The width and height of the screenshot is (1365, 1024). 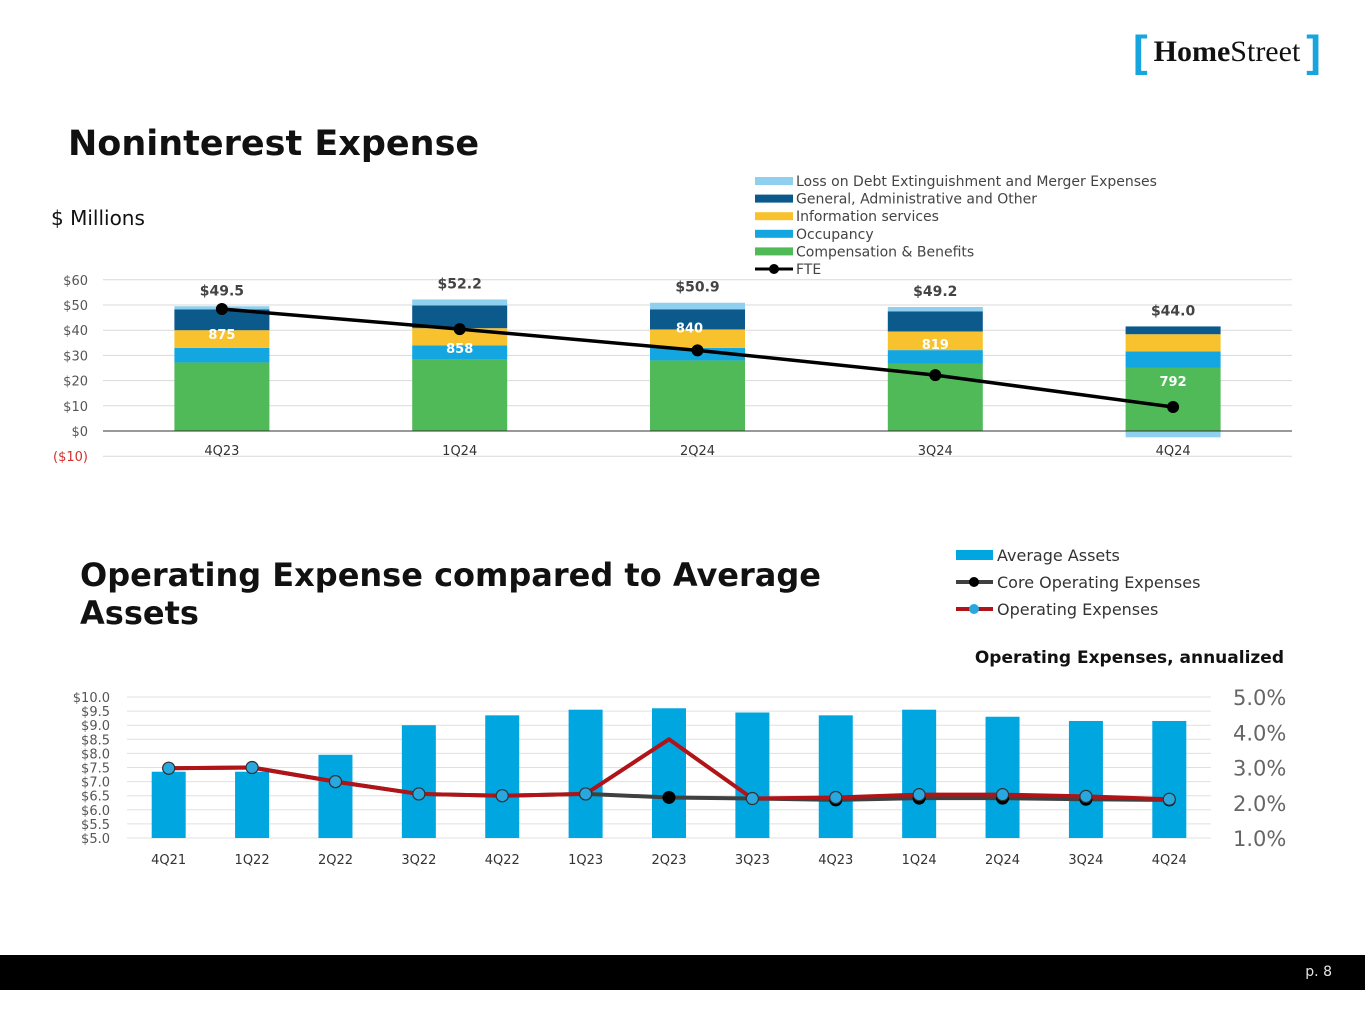 What do you see at coordinates (222, 291) in the screenshot?
I see `bar-total-label: $49.5` at bounding box center [222, 291].